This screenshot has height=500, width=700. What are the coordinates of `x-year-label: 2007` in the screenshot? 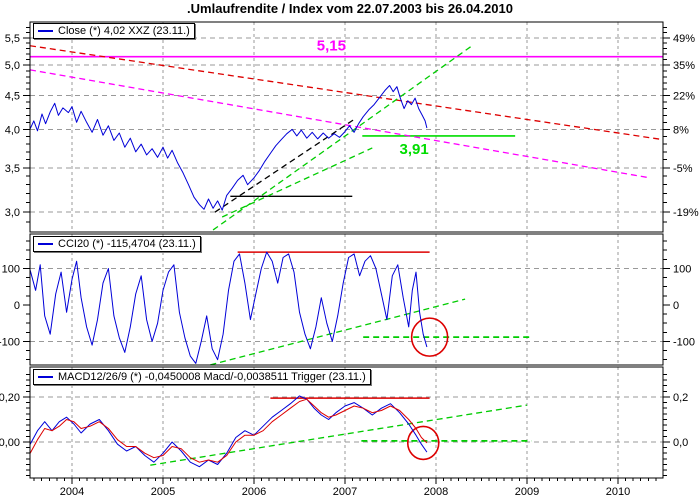 It's located at (345, 492).